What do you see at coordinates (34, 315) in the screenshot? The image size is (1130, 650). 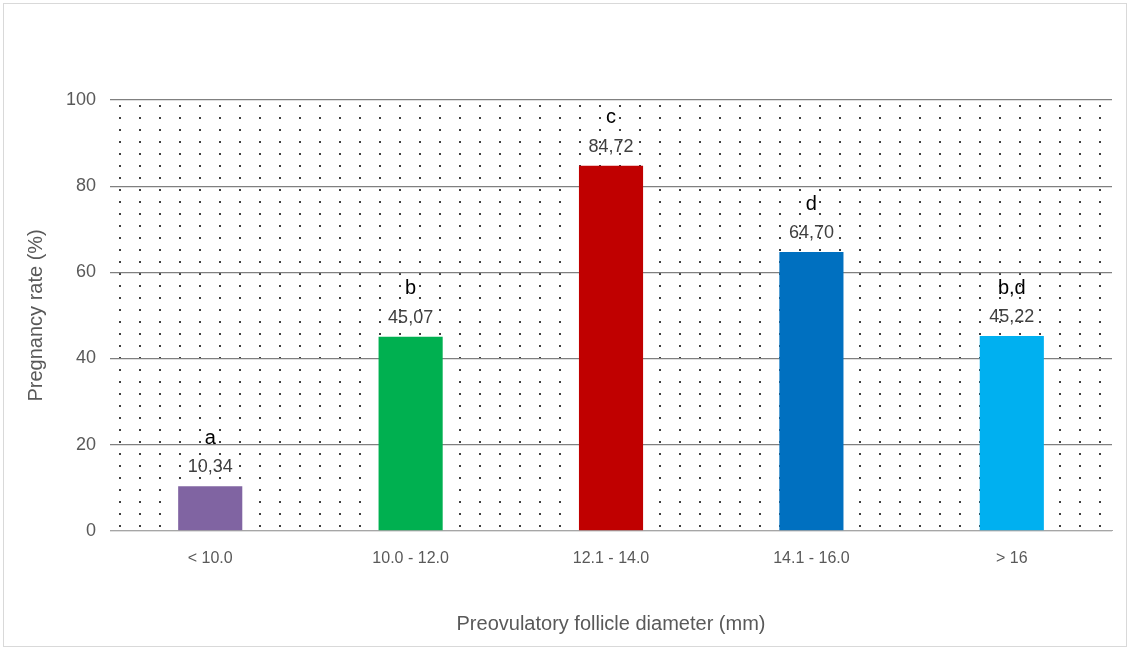 I see `y-axis-title: Pregnancy rate (%)` at bounding box center [34, 315].